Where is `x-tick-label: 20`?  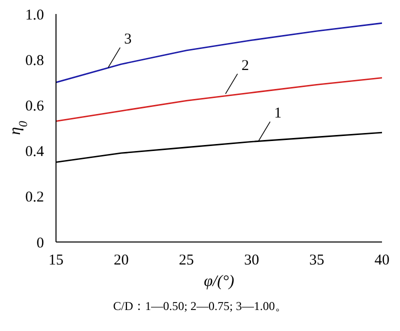
x-tick-label: 20 is located at coordinates (121, 260).